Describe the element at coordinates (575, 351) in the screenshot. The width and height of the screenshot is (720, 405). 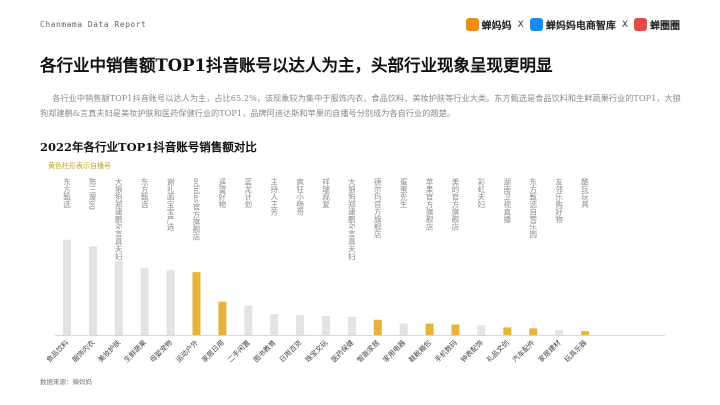
I see `category-label: 玩具乐器` at that location.